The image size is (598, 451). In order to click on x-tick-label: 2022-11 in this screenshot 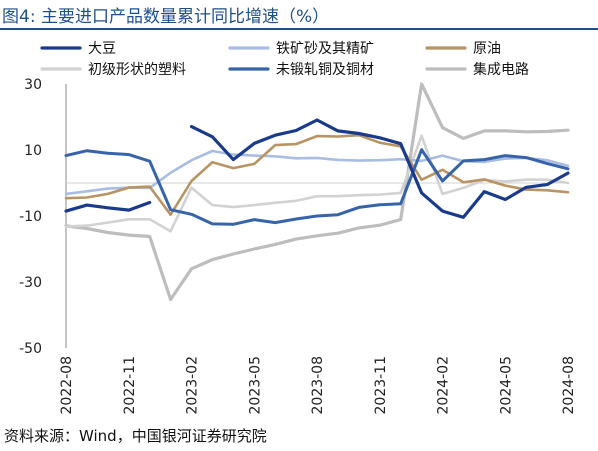, I will do `click(130, 385)`.